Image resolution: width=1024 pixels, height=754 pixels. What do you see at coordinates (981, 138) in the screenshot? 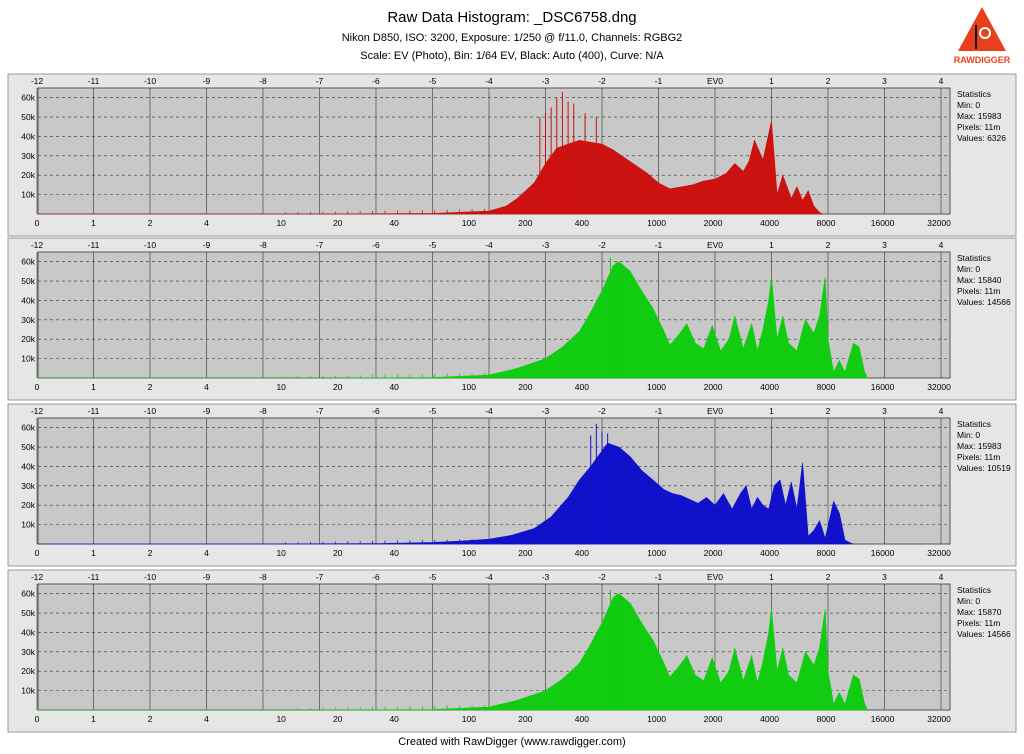
I see `statistics-values: Values: 6326` at bounding box center [981, 138].